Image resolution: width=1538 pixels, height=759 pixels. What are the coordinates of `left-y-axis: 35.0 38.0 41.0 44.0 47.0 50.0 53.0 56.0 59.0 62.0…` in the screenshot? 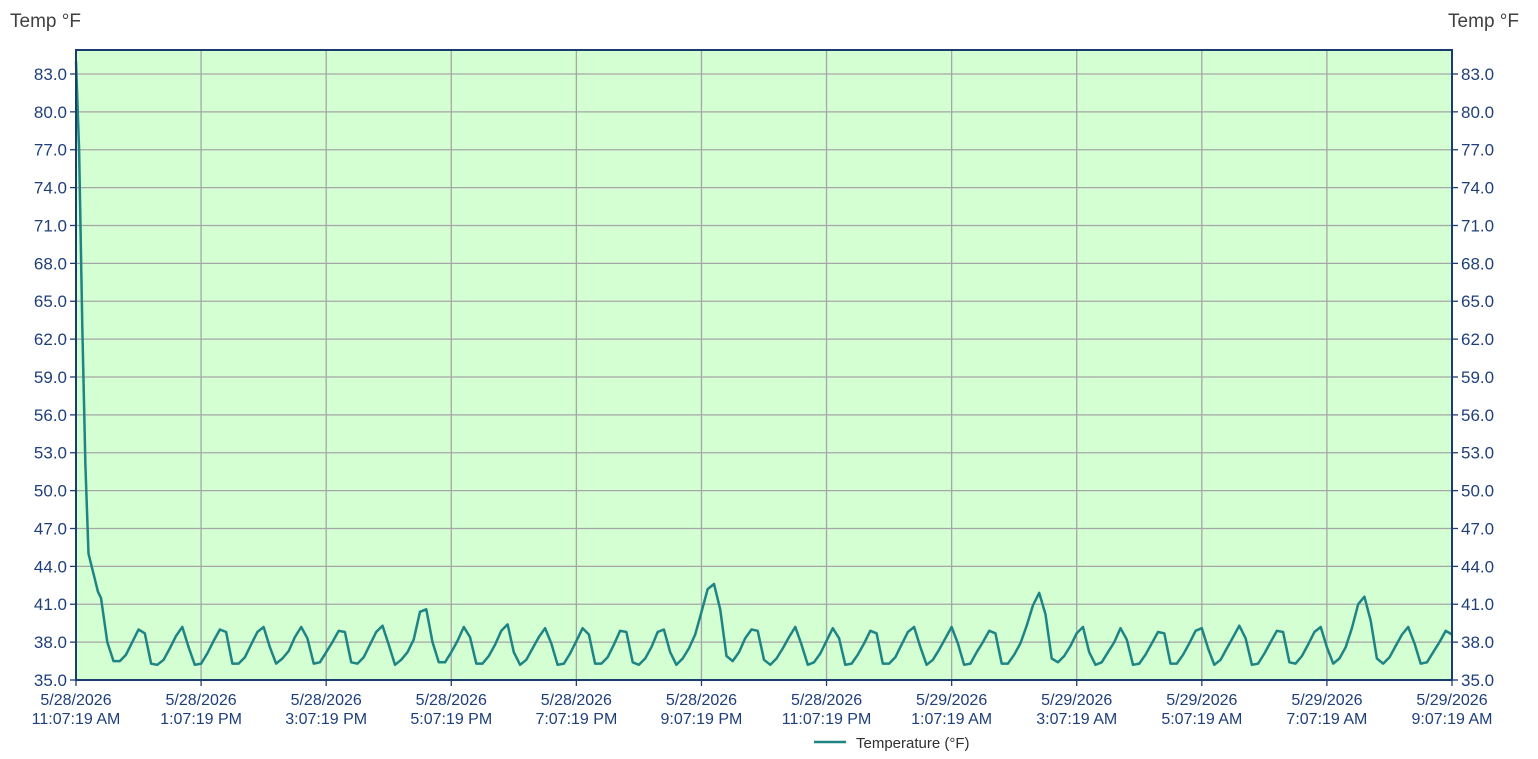 It's located at (55, 377).